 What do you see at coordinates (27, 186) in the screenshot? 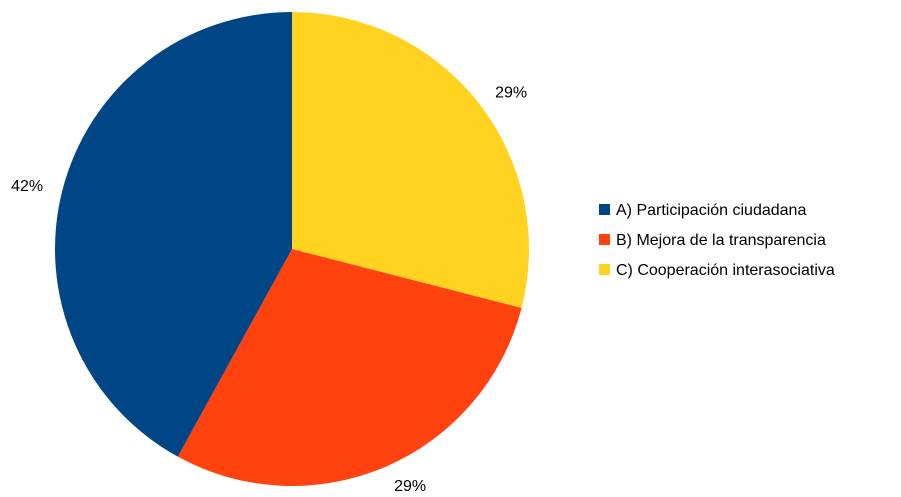
I see `data-label-a: 42%` at bounding box center [27, 186].